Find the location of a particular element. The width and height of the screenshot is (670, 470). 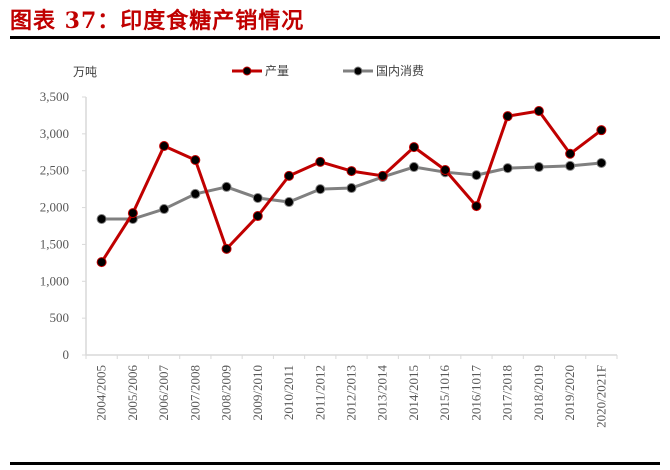

y-tick-label: 2,000 is located at coordinates (54, 207).